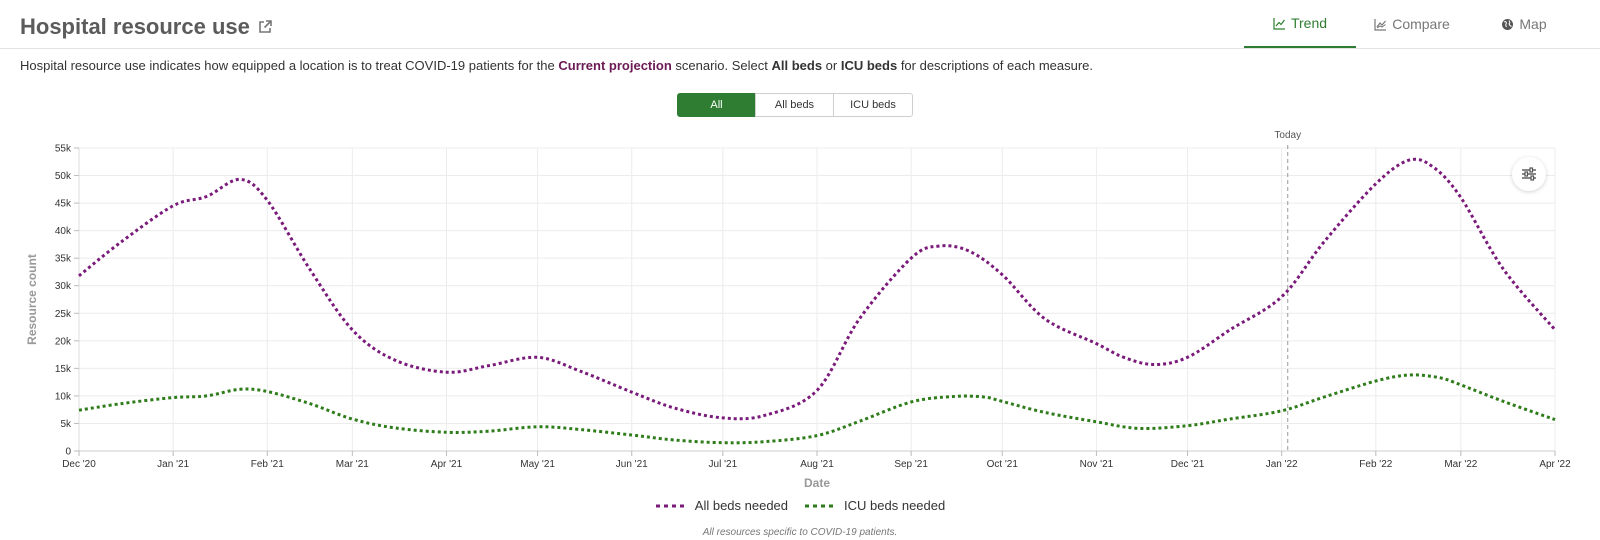 This screenshot has height=540, width=1600. What do you see at coordinates (1282, 464) in the screenshot?
I see `x-tick-label: Jan '22` at bounding box center [1282, 464].